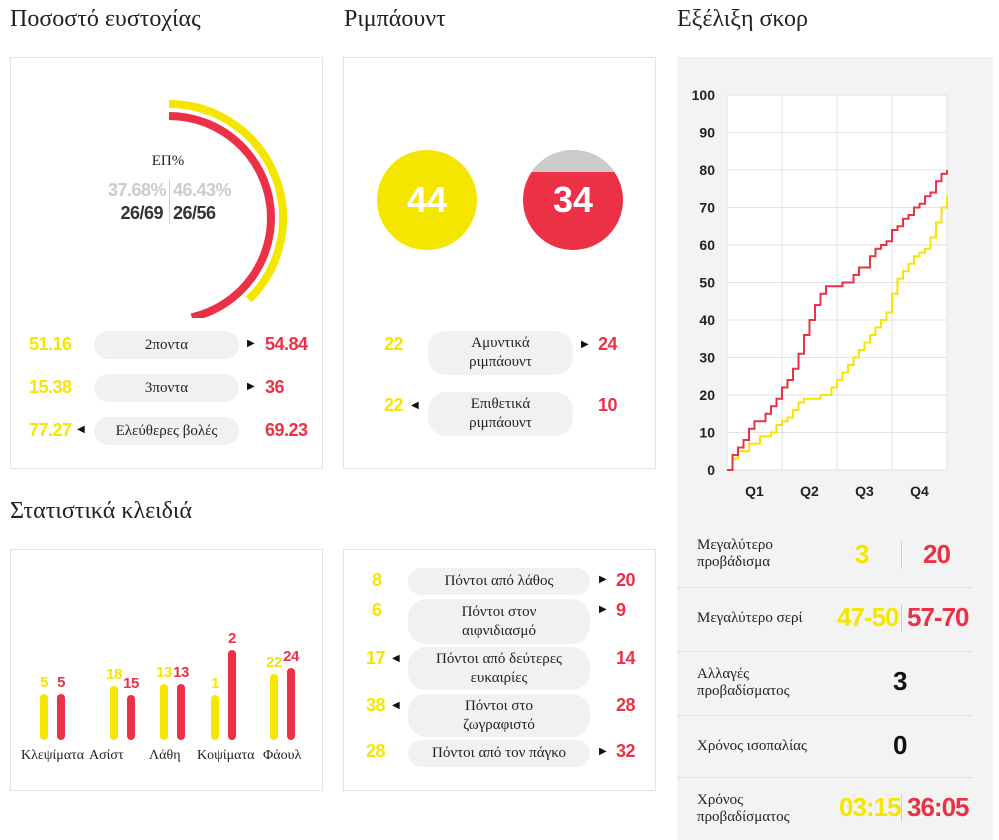  What do you see at coordinates (743, 808) in the screenshot?
I see `stat-label: Χρόνος προβαδίσματος` at bounding box center [743, 808].